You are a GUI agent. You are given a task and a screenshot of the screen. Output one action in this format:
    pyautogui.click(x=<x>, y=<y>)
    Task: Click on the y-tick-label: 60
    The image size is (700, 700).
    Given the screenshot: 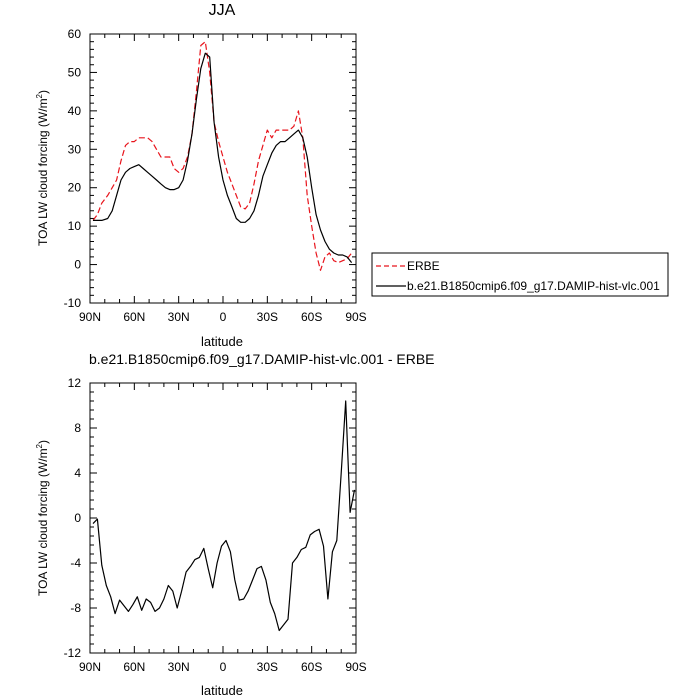 What is the action you would take?
    pyautogui.click(x=75, y=34)
    